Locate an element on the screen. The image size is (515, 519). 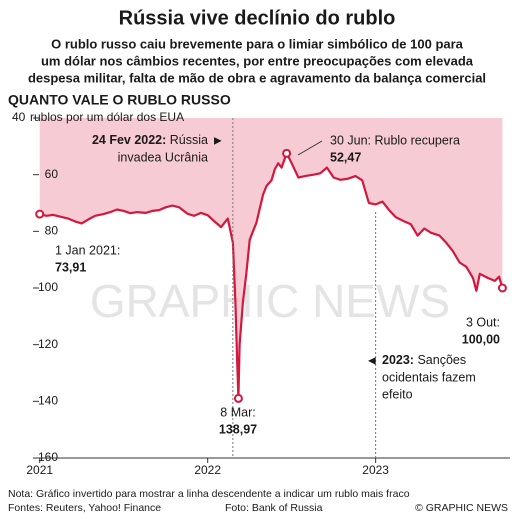
event-text: Rússia is located at coordinates (189, 140).